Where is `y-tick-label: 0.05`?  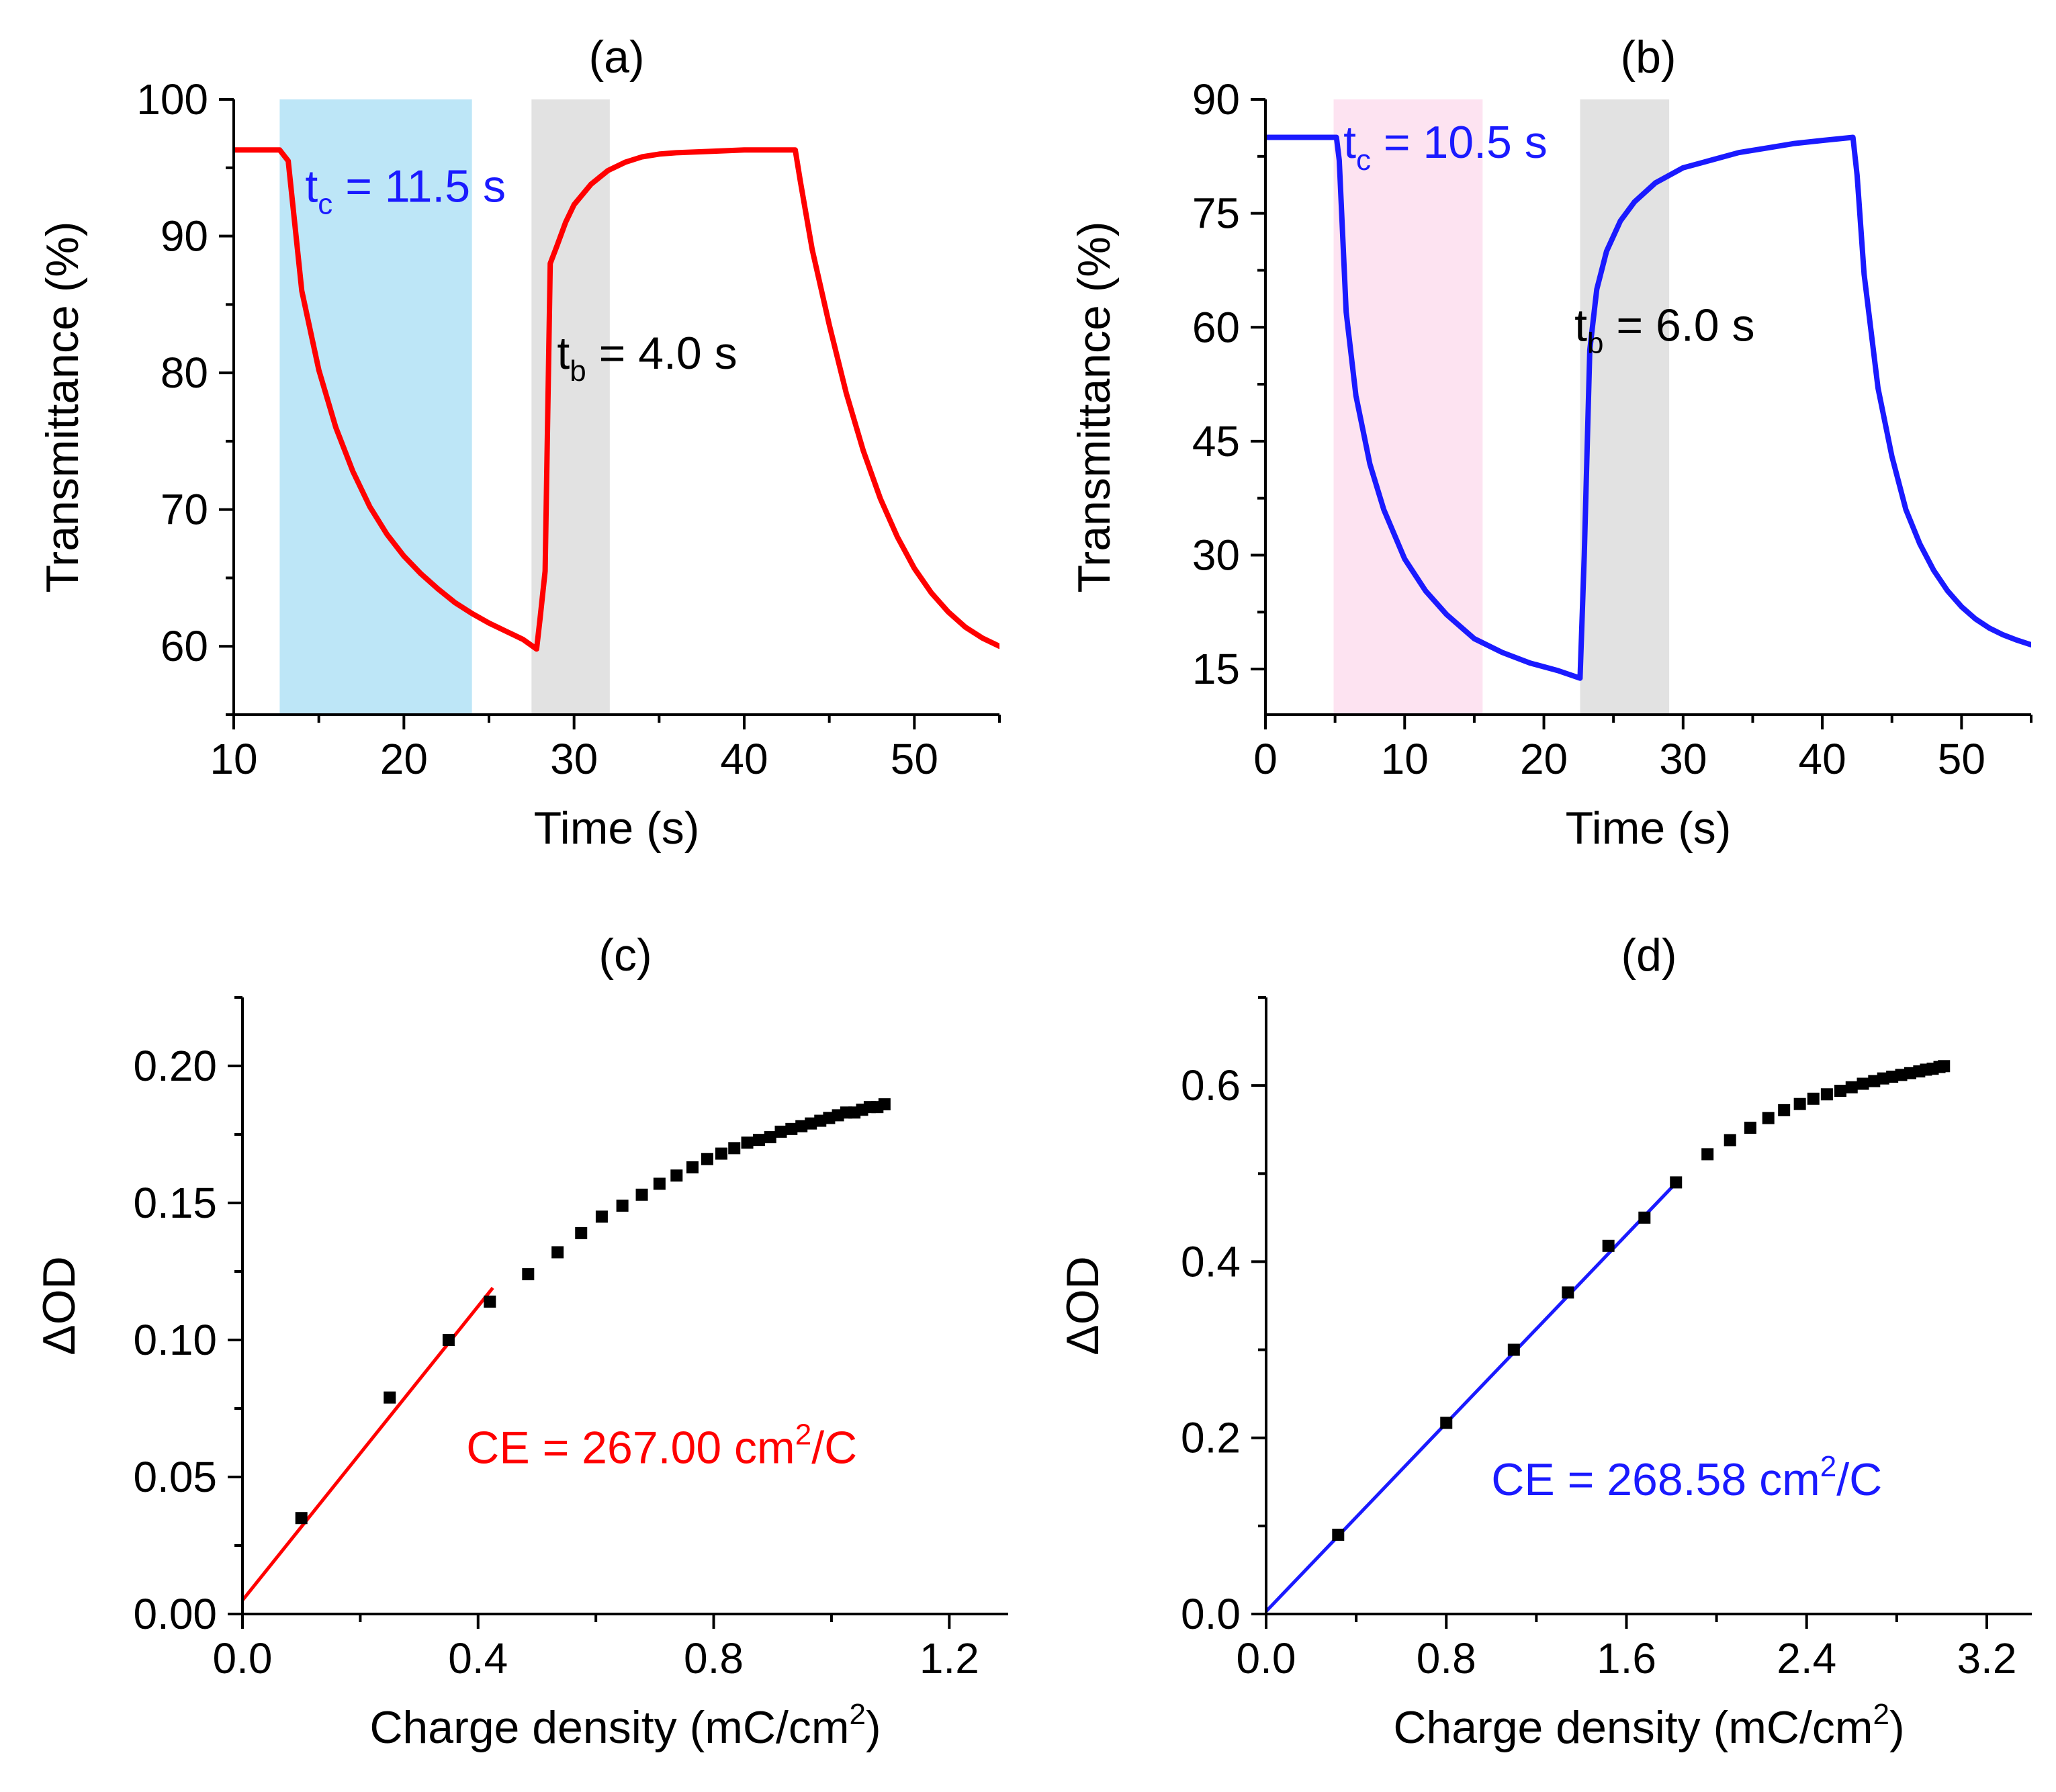 y-tick-label: 0.05 is located at coordinates (175, 1477).